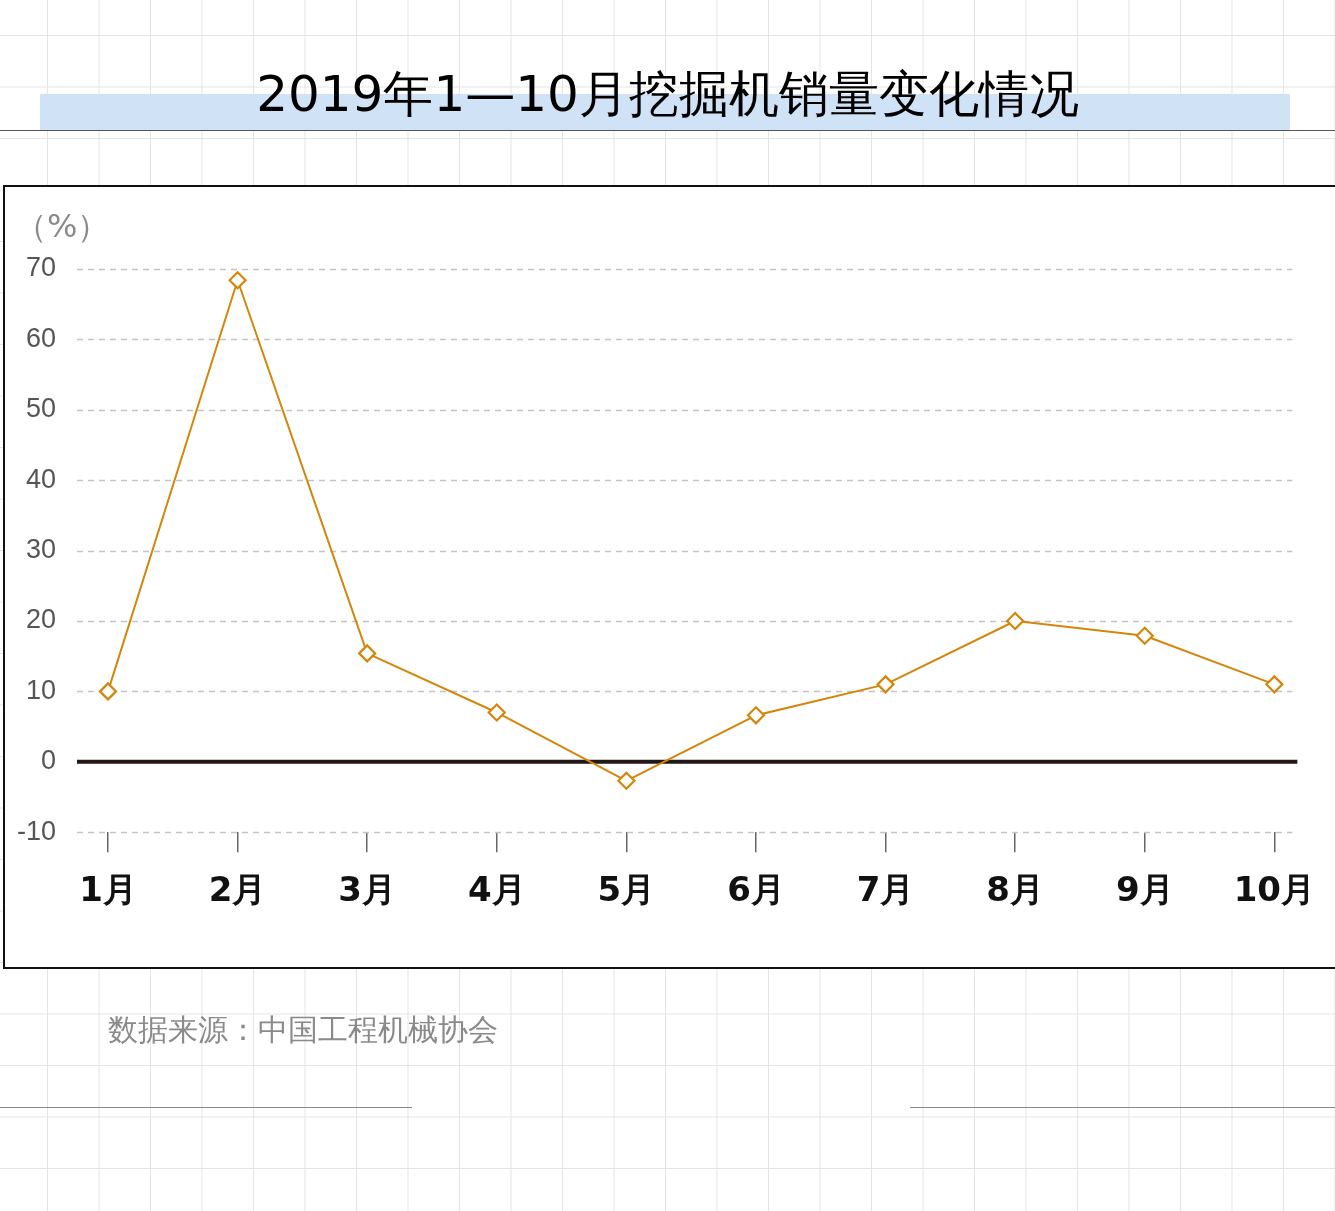 The image size is (1335, 1211). I want to click on y-tick-label: 50, so click(40, 408).